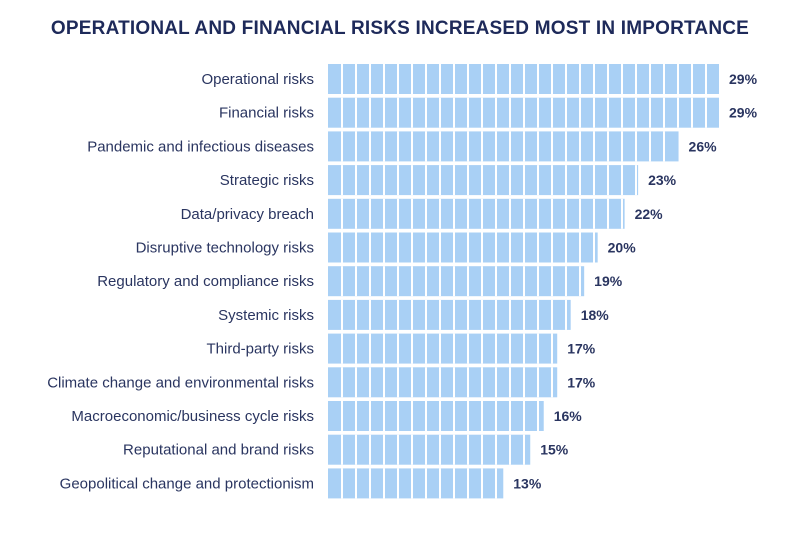 This screenshot has height=547, width=800. I want to click on value-label: 15%, so click(554, 450).